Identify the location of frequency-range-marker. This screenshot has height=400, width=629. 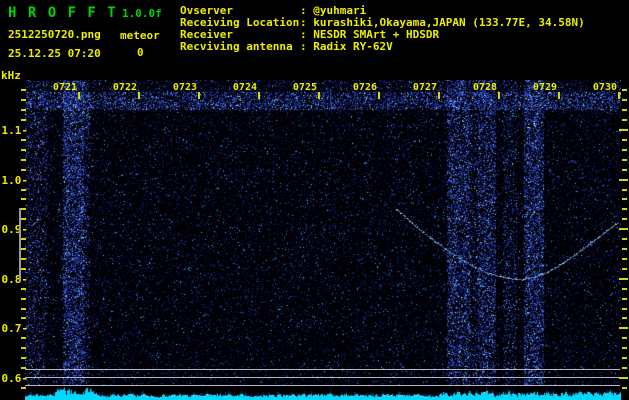
(20, 244).